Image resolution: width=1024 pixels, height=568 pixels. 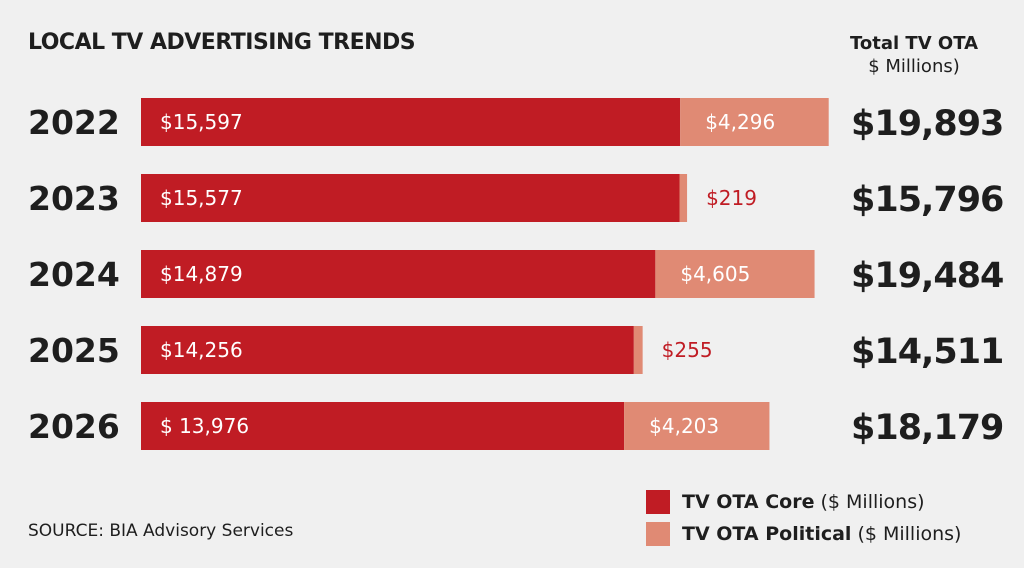 What do you see at coordinates (74, 426) in the screenshot?
I see `year-label: 2026` at bounding box center [74, 426].